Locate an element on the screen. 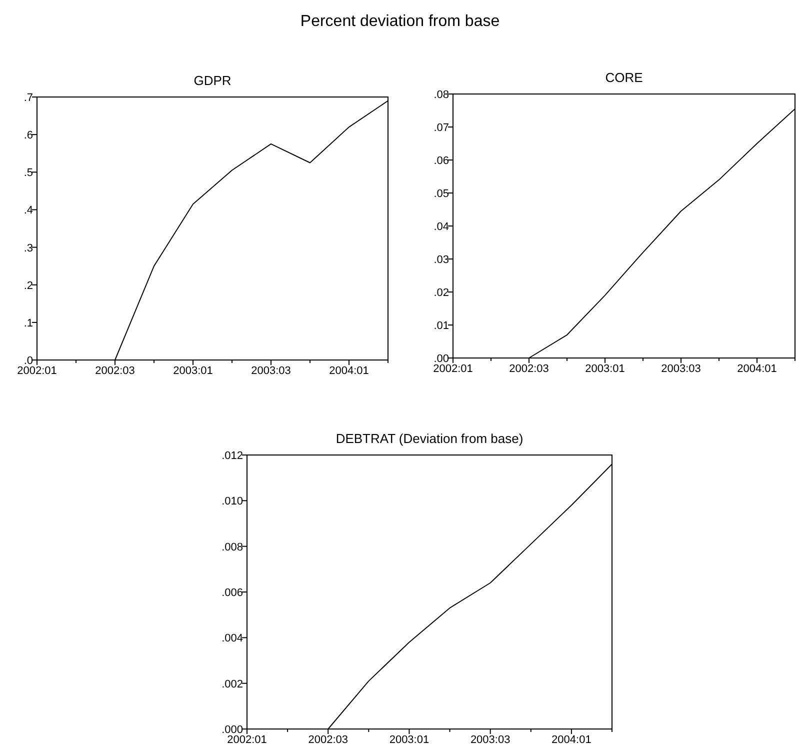 The image size is (800, 756). y-tick-label: .05 is located at coordinates (441, 194).